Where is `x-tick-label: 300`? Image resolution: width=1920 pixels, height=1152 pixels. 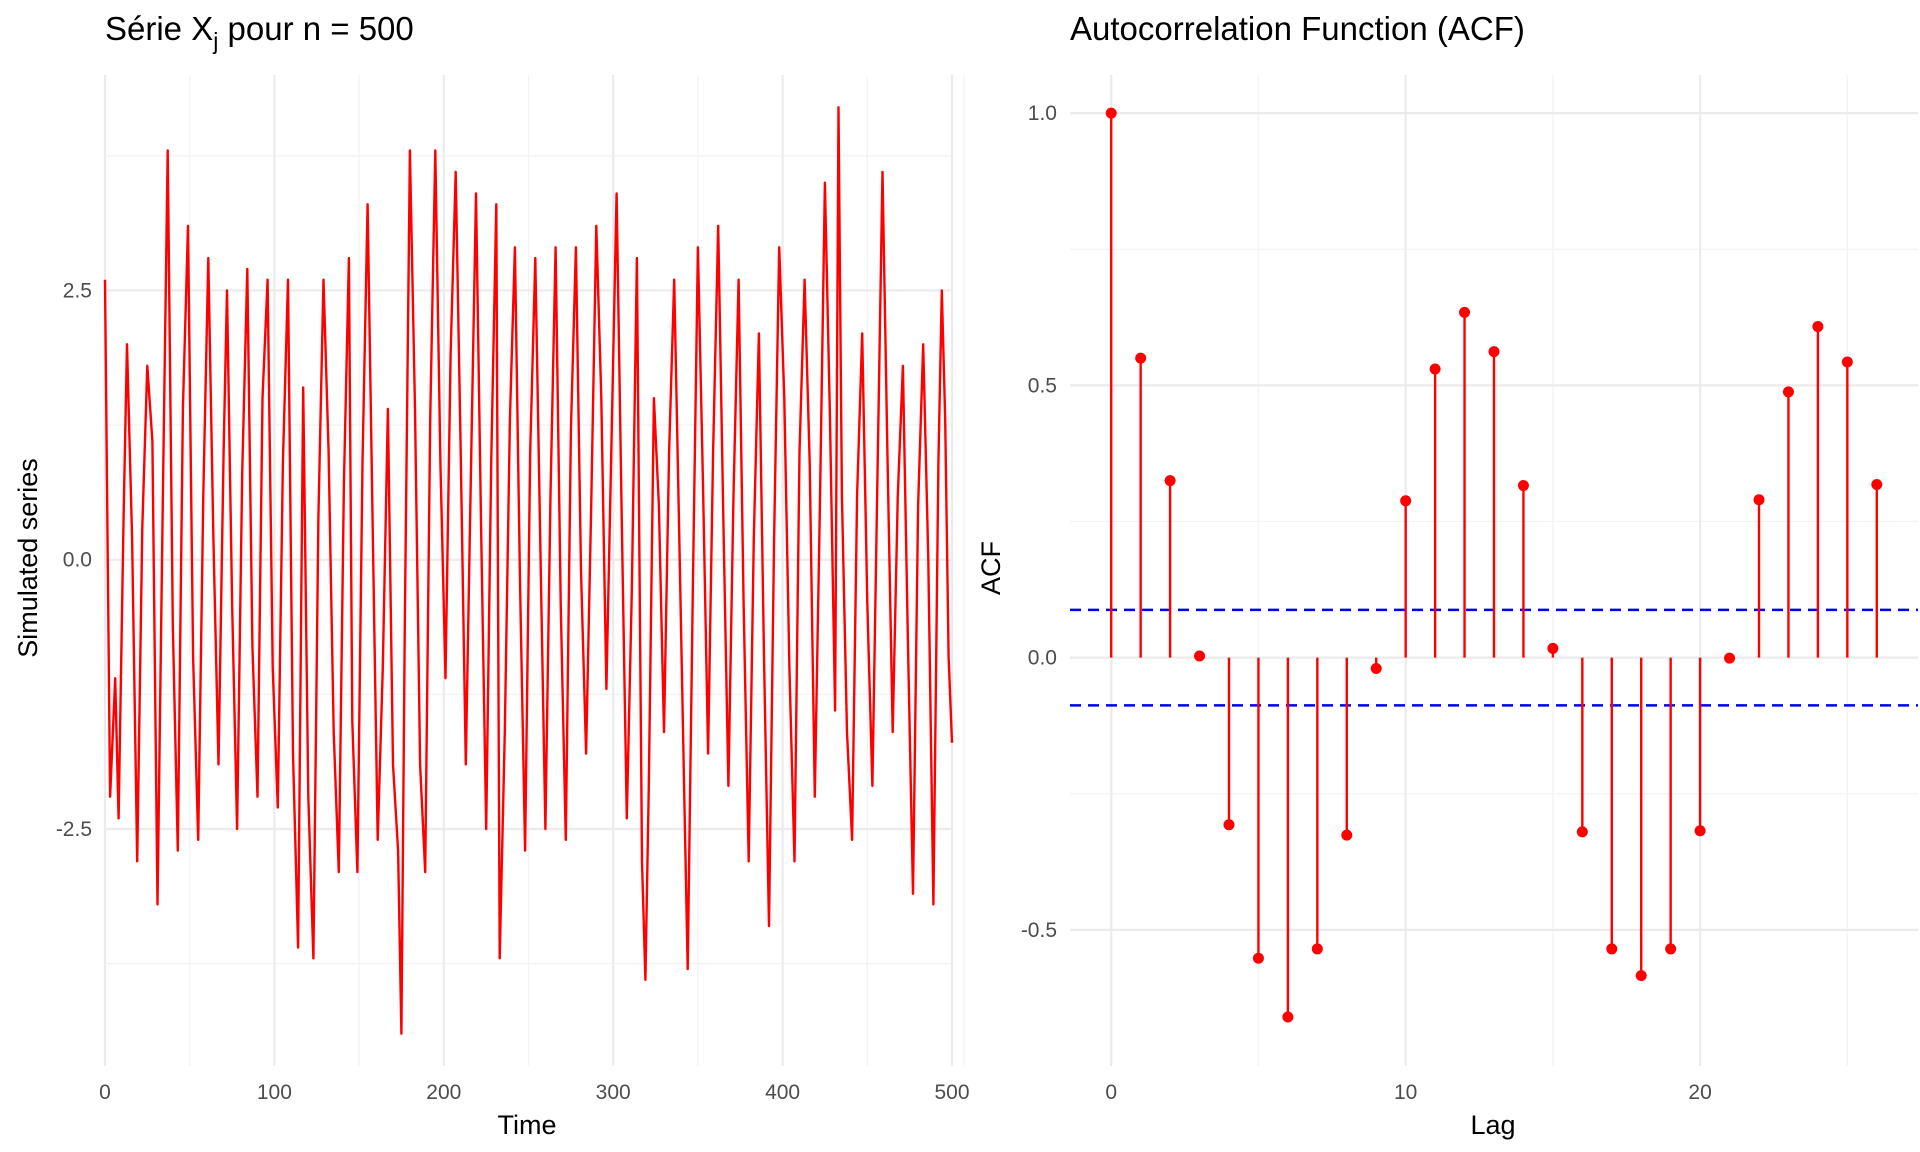
x-tick-label: 300 is located at coordinates (613, 1092).